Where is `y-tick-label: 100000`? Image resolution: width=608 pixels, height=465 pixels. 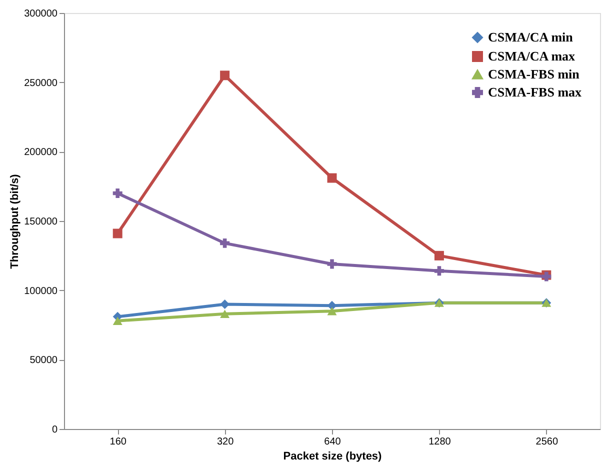 y-tick-label: 100000 is located at coordinates (41, 291).